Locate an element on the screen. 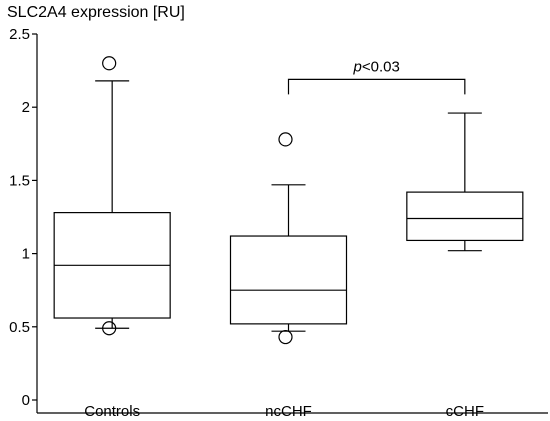 The height and width of the screenshot is (421, 550). y-tick-label: 0 is located at coordinates (26, 400).